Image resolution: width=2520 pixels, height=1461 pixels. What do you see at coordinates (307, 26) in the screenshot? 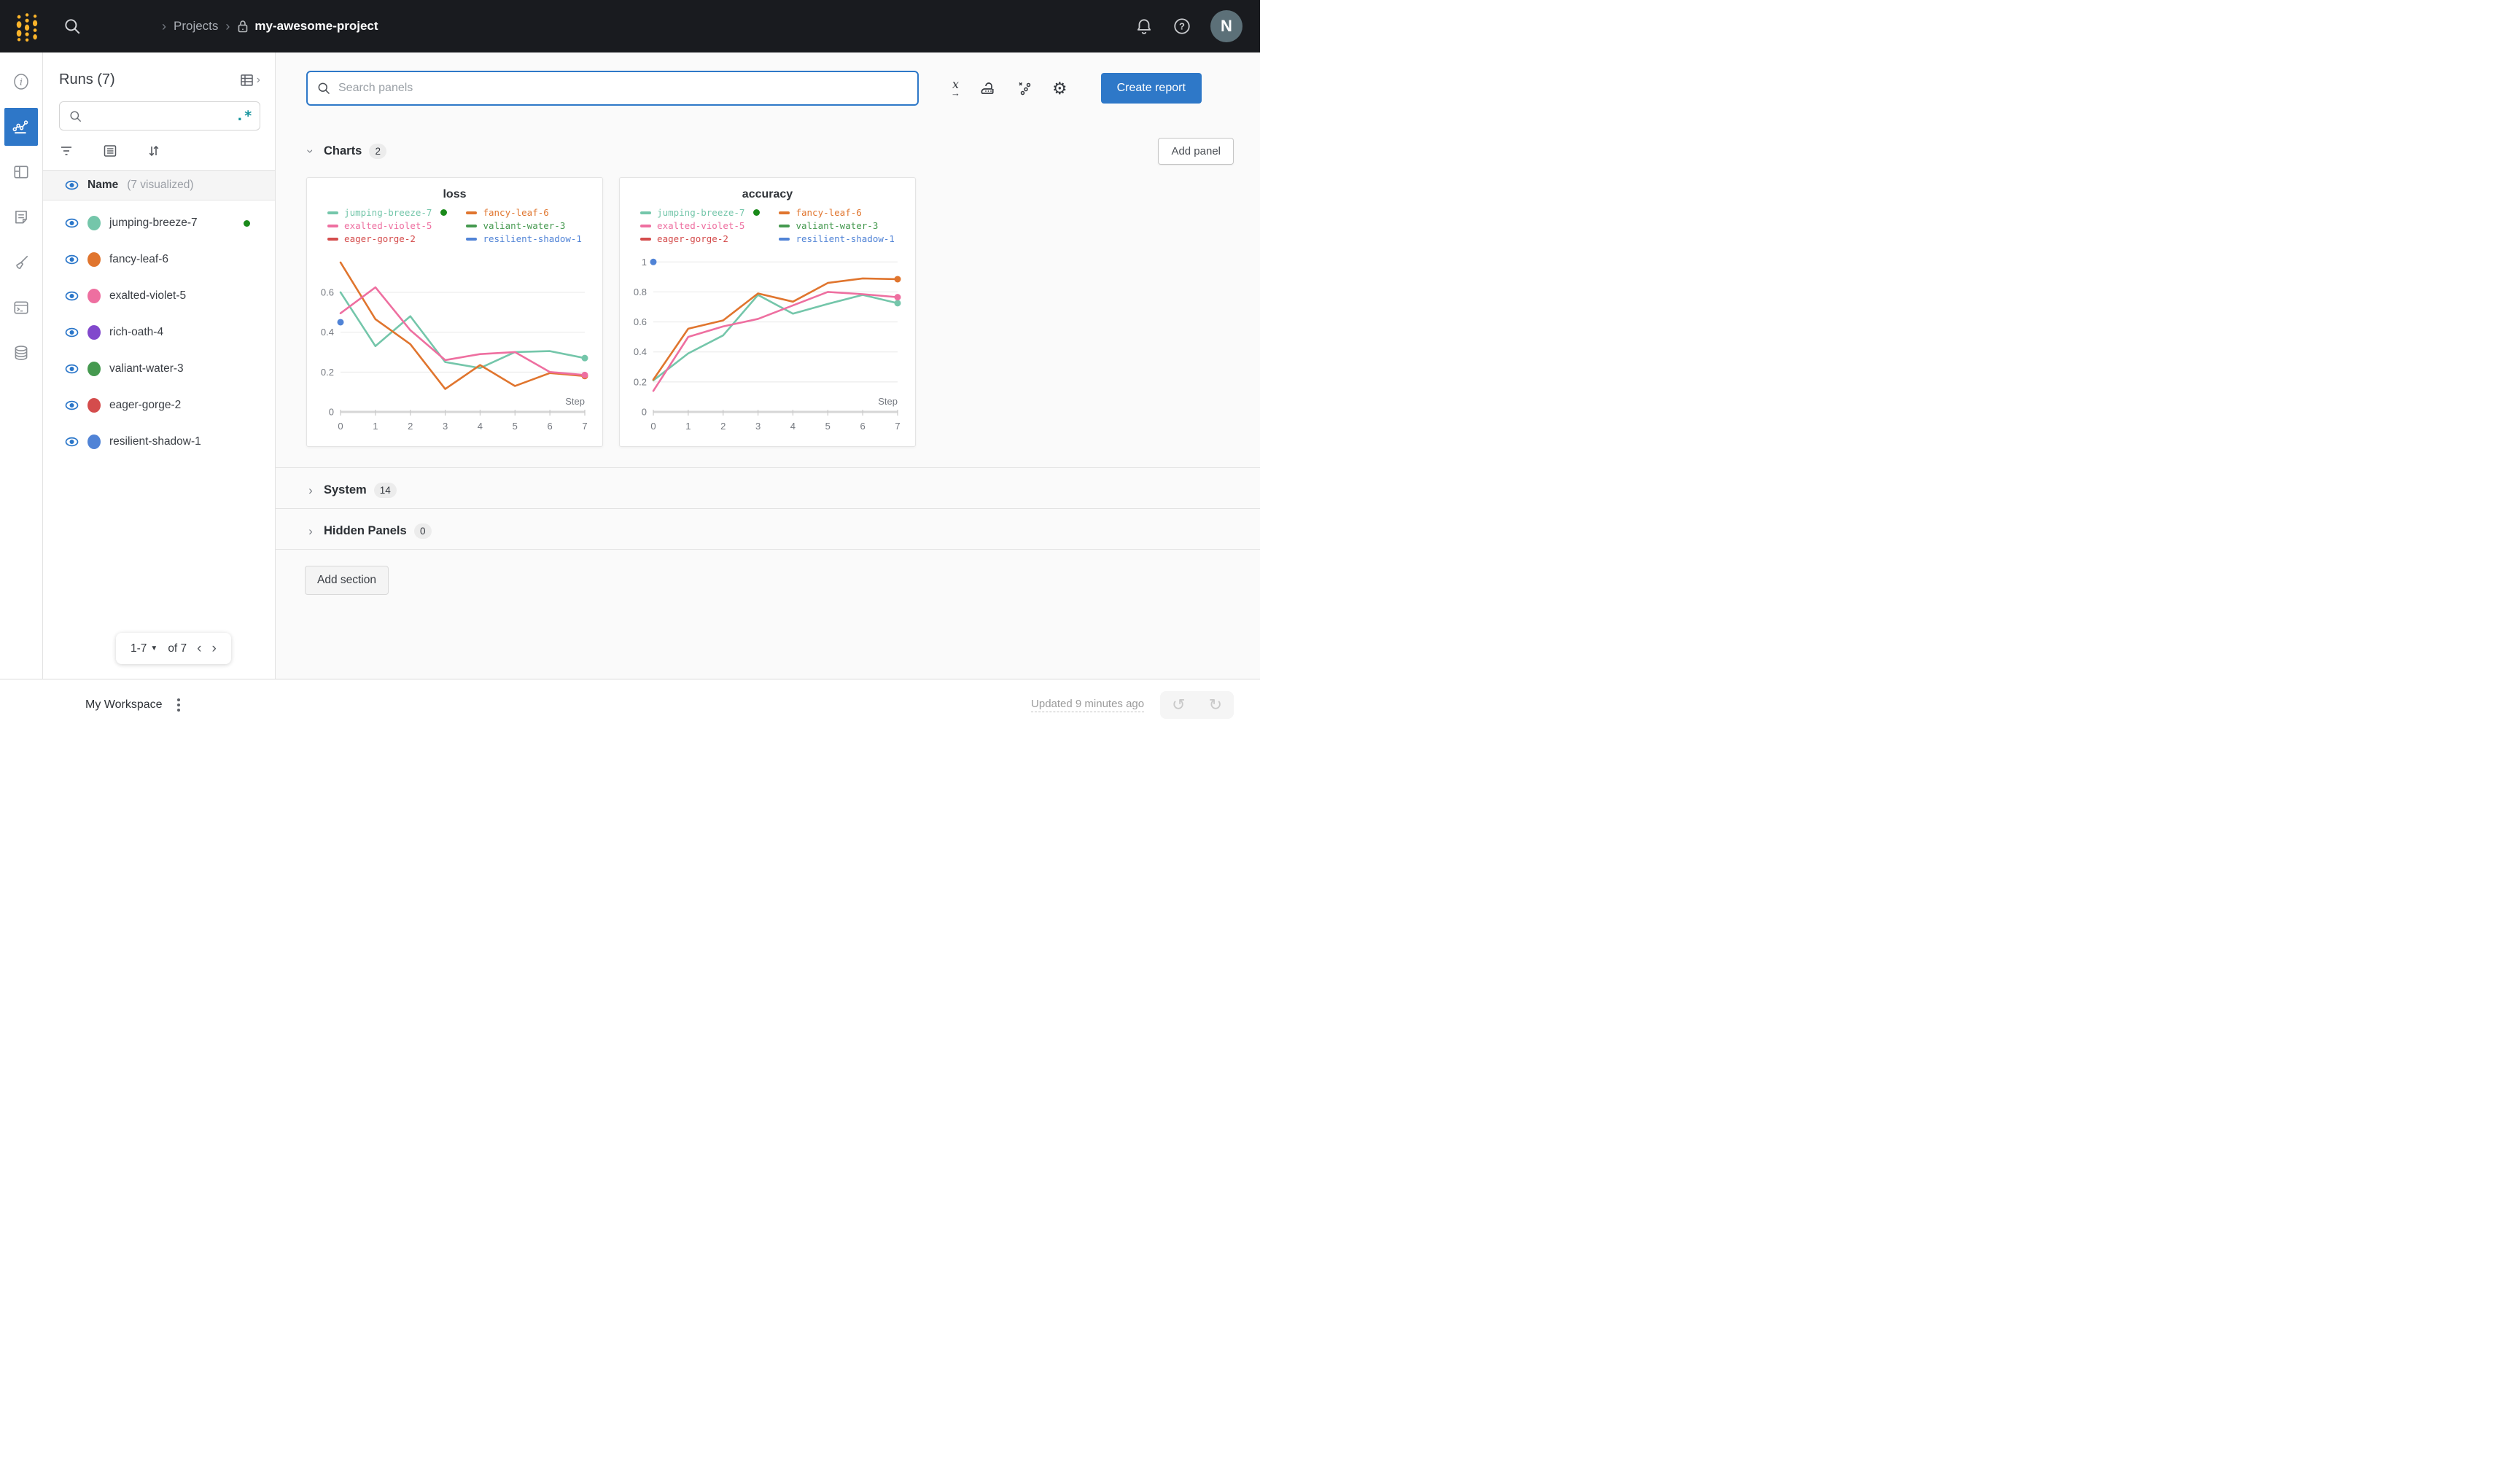
I see `breadcrumb-current-project: my-awesome-project` at bounding box center [307, 26].